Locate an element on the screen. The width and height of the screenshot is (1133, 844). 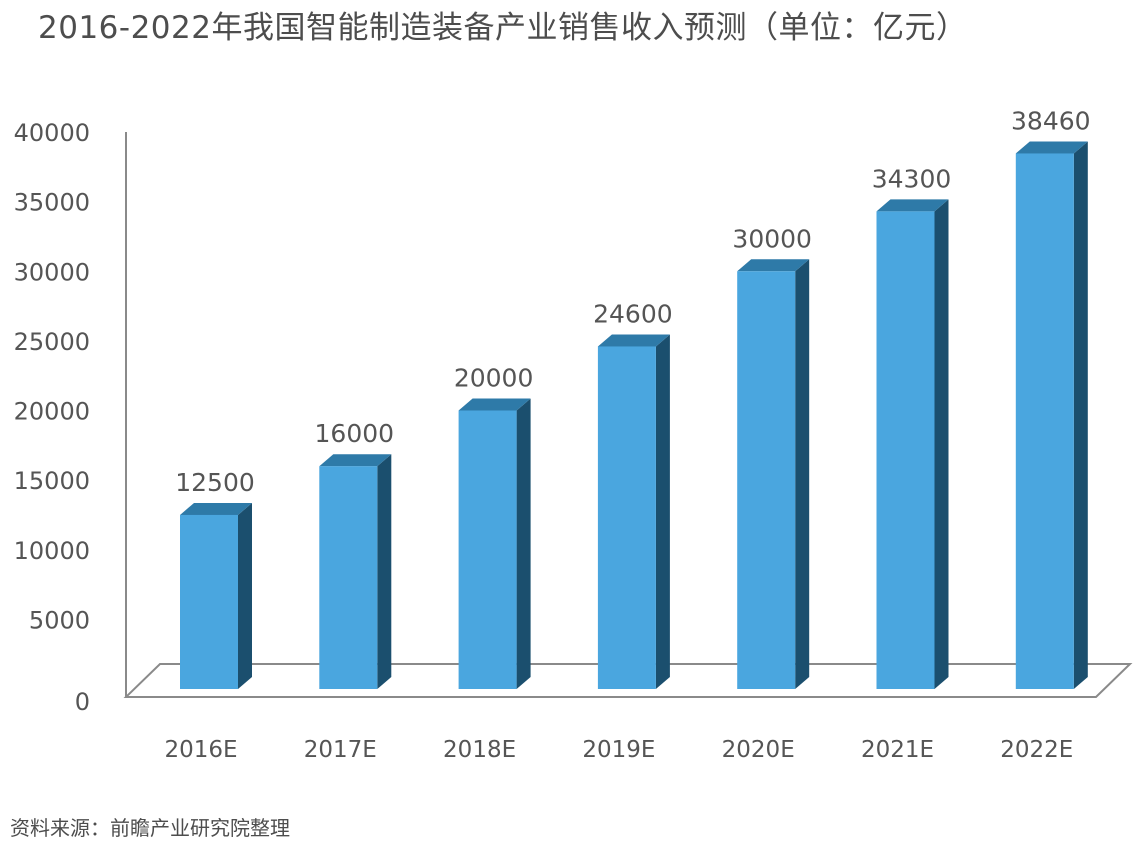
y-tick-label: 30000 is located at coordinates (52, 272).